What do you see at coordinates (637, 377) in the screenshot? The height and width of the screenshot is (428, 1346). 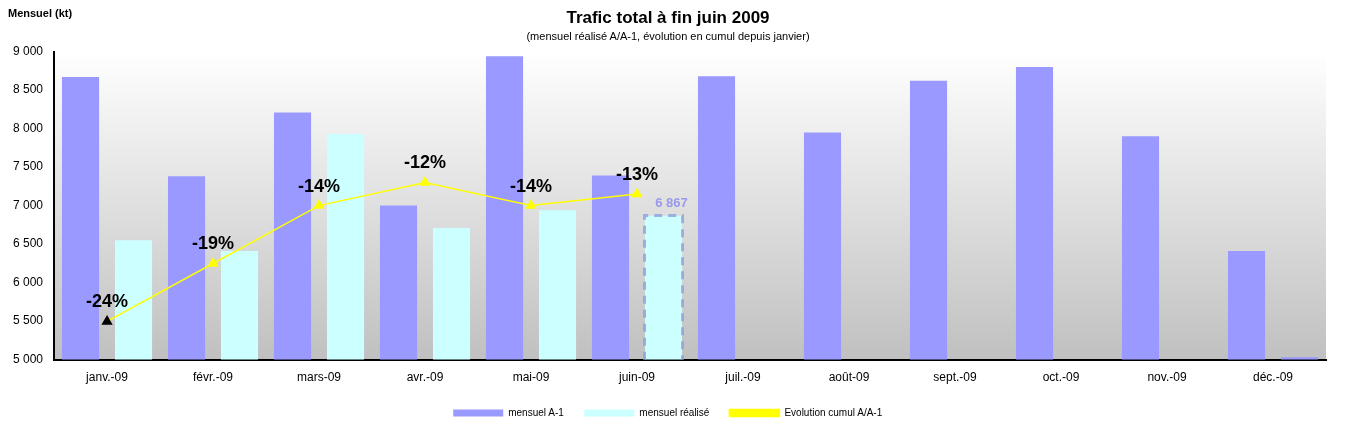 I see `x-tick-label: juin-09` at bounding box center [637, 377].